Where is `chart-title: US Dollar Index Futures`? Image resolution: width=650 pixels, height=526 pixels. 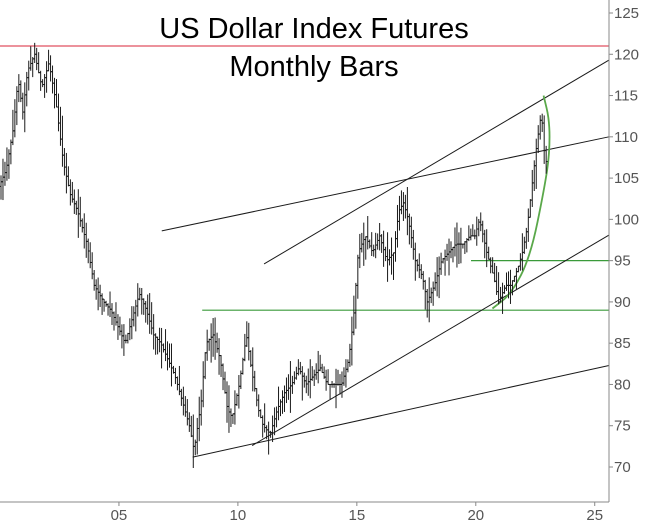 chart-title: US Dollar Index Futures is located at coordinates (313, 29).